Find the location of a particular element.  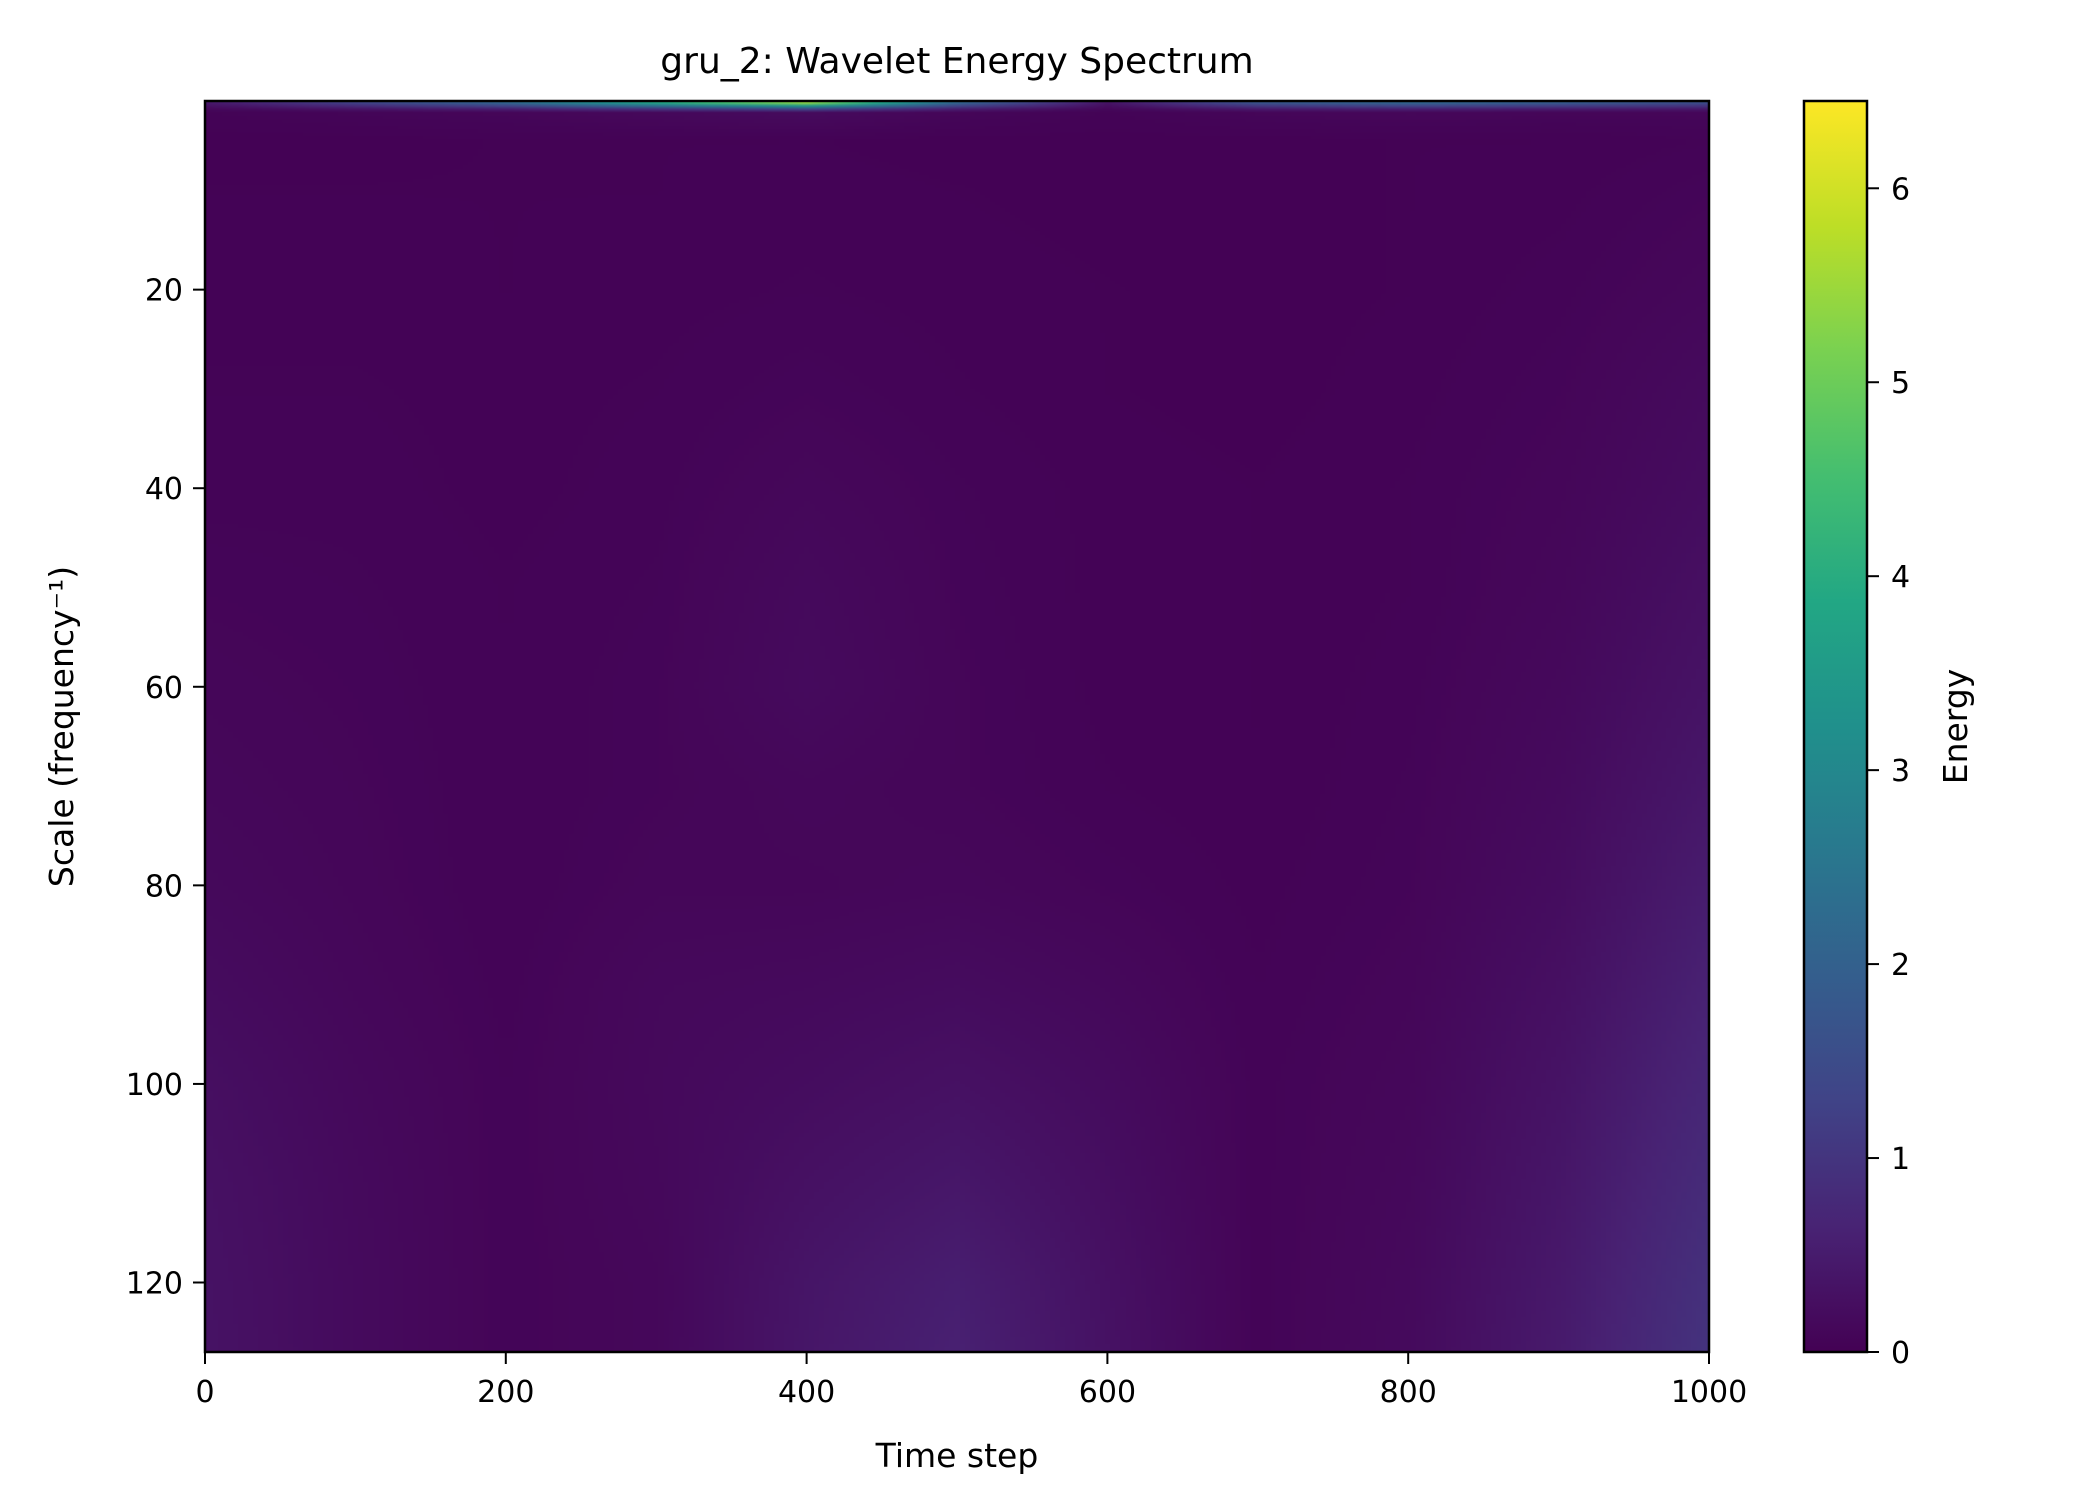

y-axis: 20 40 60 80 100 120 is located at coordinates (165, 788).